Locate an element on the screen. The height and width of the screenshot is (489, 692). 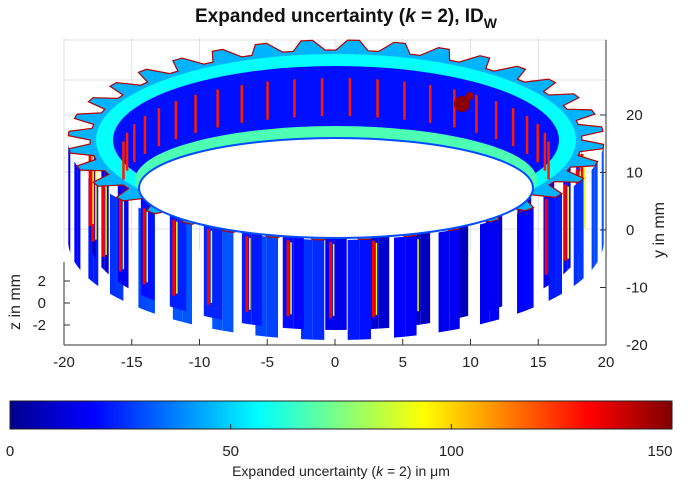
x-tick-label: 20 is located at coordinates (606, 362).